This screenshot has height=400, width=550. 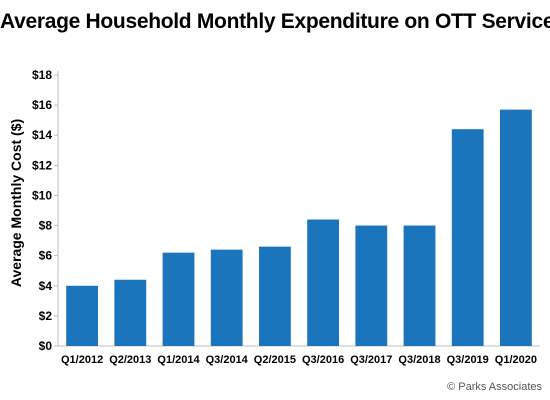 What do you see at coordinates (42, 165) in the screenshot?
I see `y-tick-label: $12` at bounding box center [42, 165].